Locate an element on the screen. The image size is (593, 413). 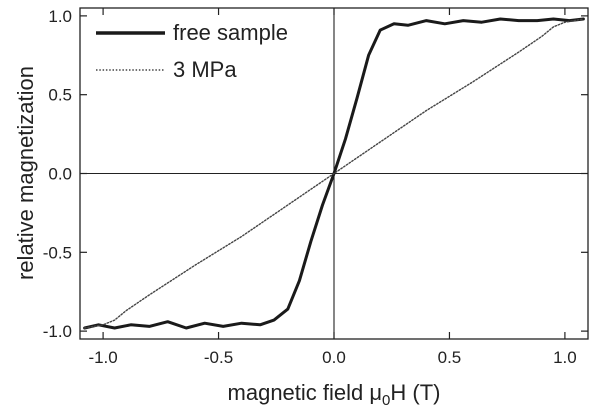
x-tick-label: 1.0 is located at coordinates (565, 357).